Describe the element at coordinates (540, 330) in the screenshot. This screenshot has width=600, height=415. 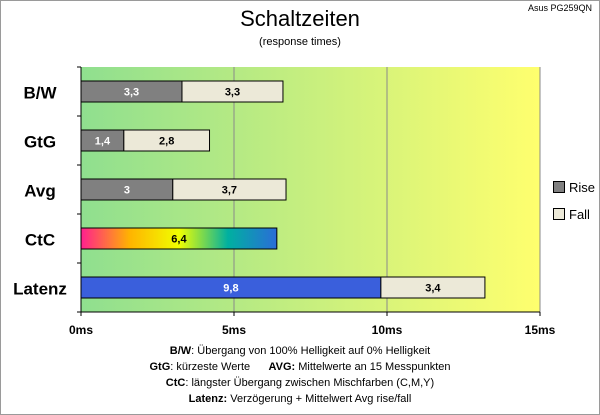
I see `x-tick-label: 15ms` at that location.